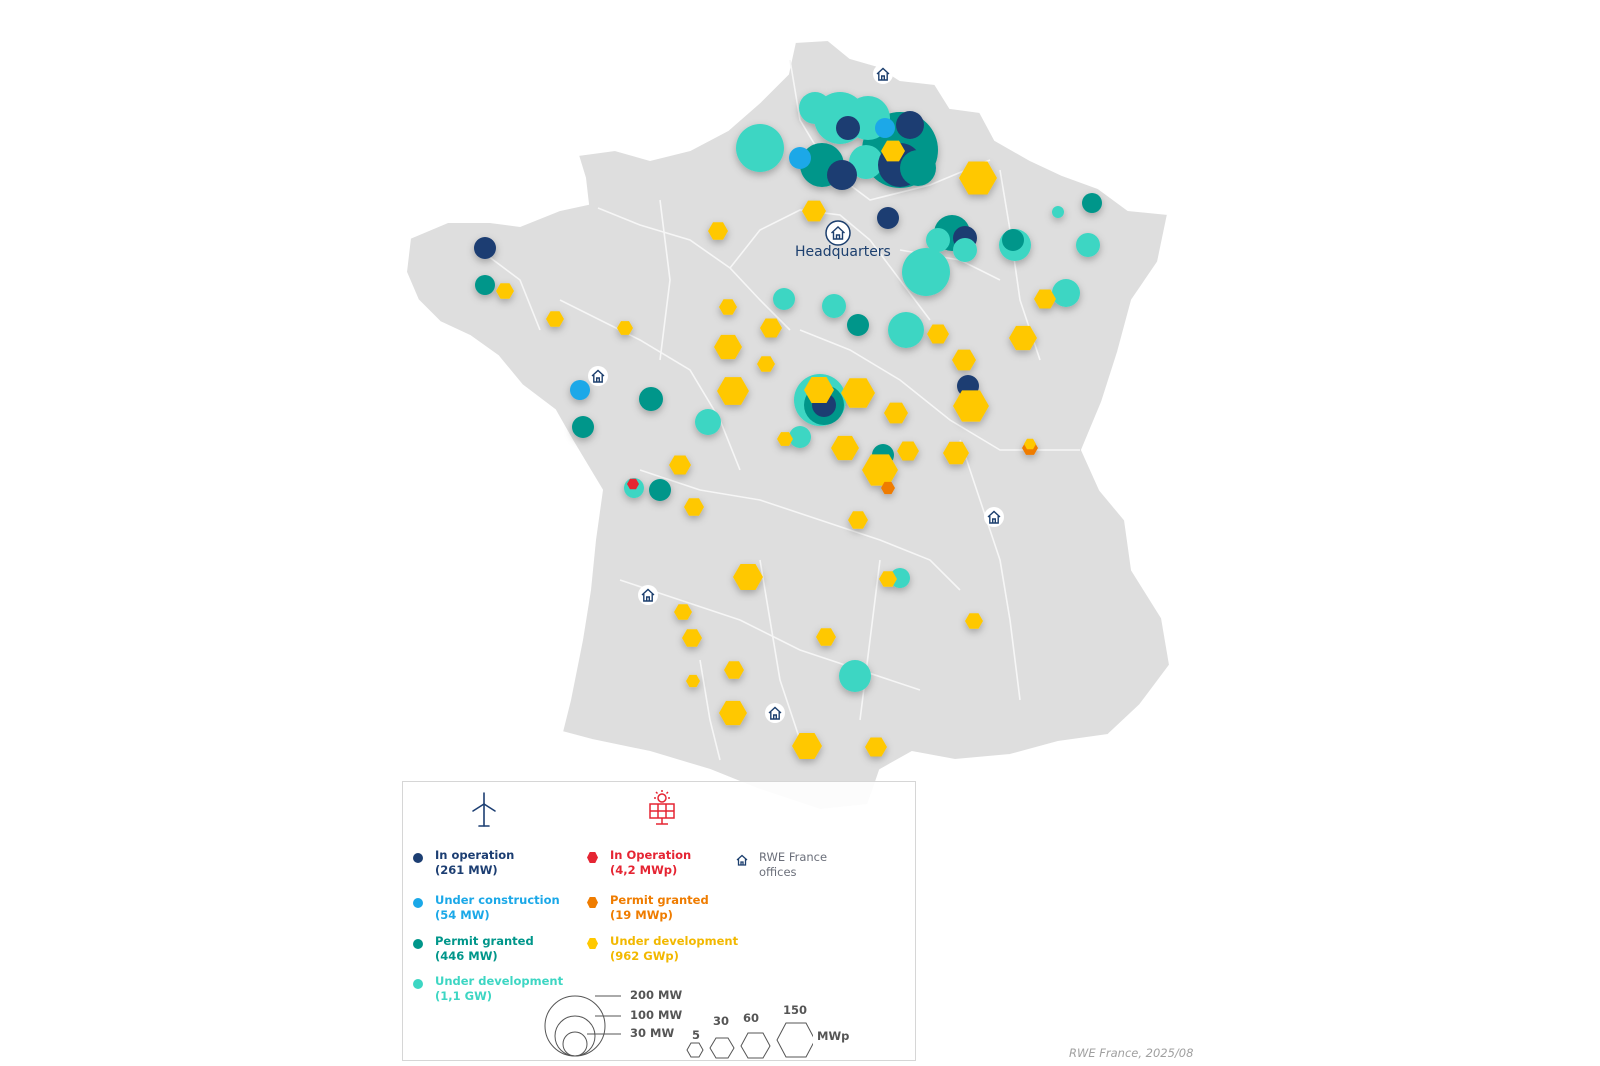 This screenshot has height=1066, width=1600. Describe the element at coordinates (662, 807) in the screenshot. I see `solar-panel-icon` at that location.